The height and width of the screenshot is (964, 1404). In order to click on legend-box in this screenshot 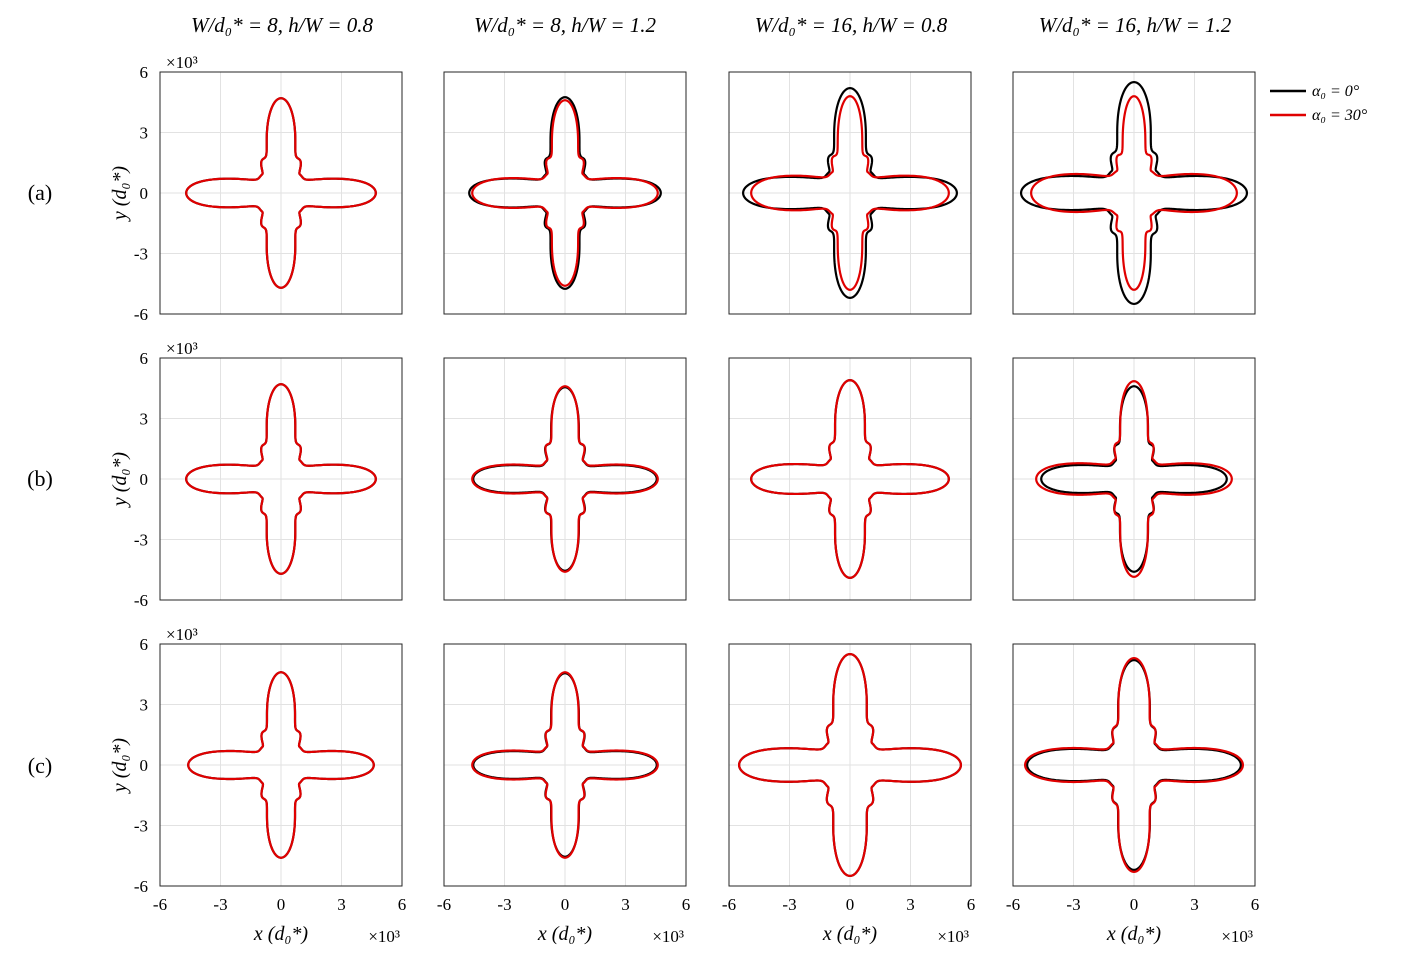, I will do `click(1317, 103)`.